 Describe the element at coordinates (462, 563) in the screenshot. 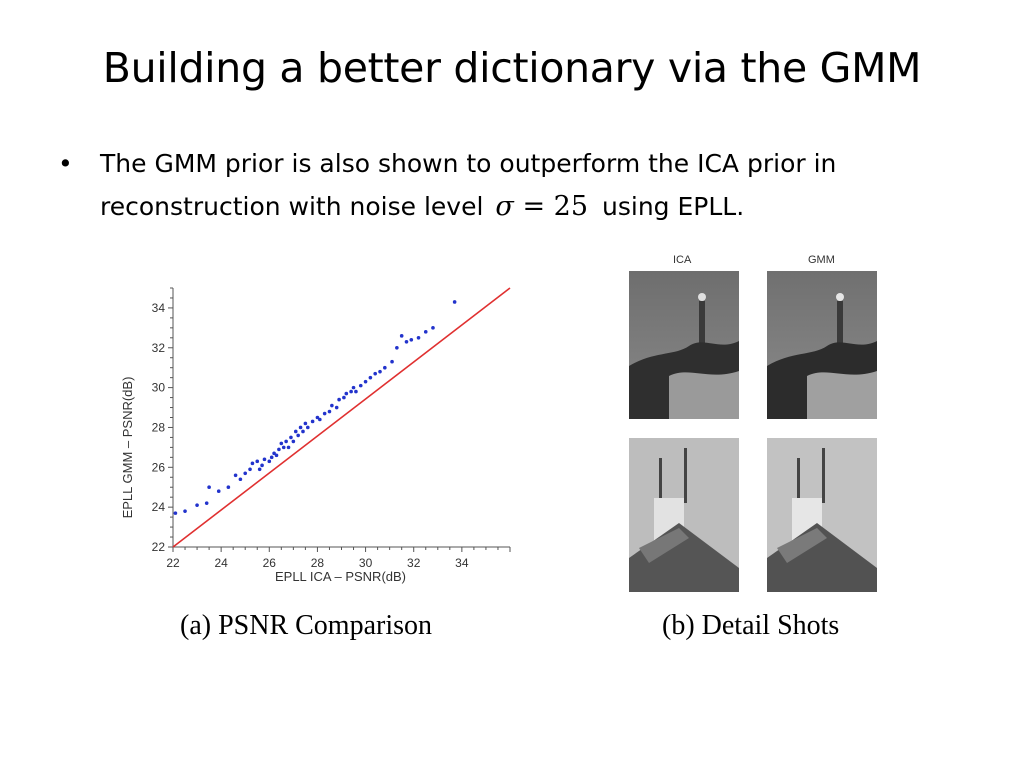

I see `x-tick-label: 34` at that location.